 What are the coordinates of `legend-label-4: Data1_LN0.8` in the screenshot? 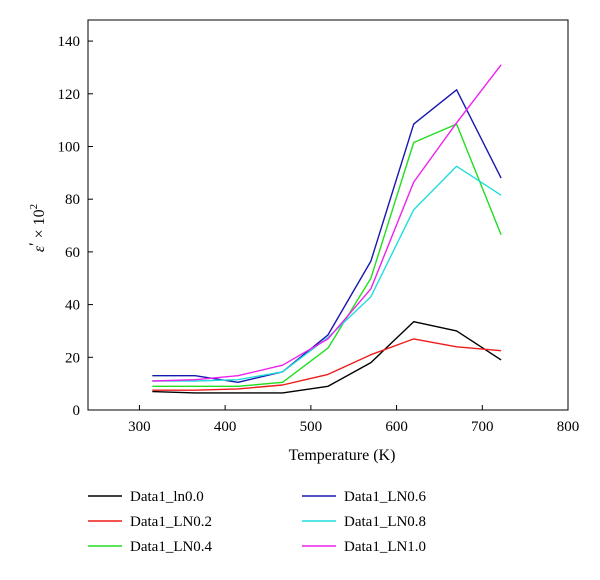 It's located at (385, 522).